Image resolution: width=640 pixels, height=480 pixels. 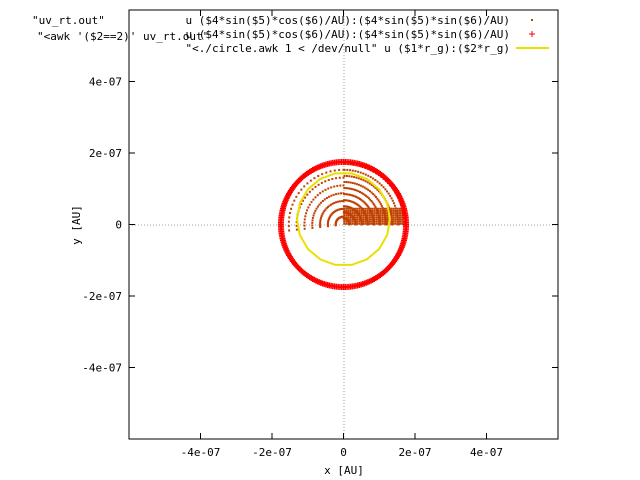 I want to click on x-tick-label: 2e-07, so click(x=414, y=452).